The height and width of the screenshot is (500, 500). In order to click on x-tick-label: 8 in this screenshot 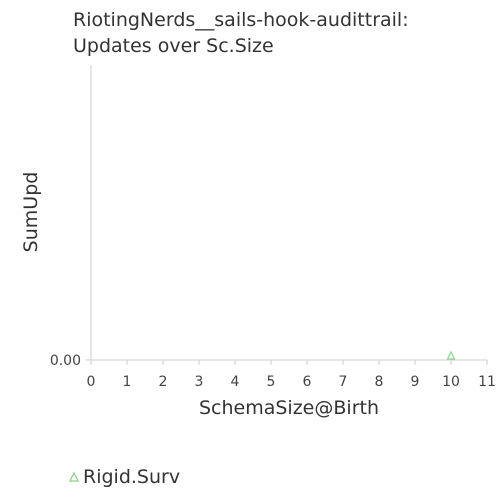, I will do `click(379, 382)`.